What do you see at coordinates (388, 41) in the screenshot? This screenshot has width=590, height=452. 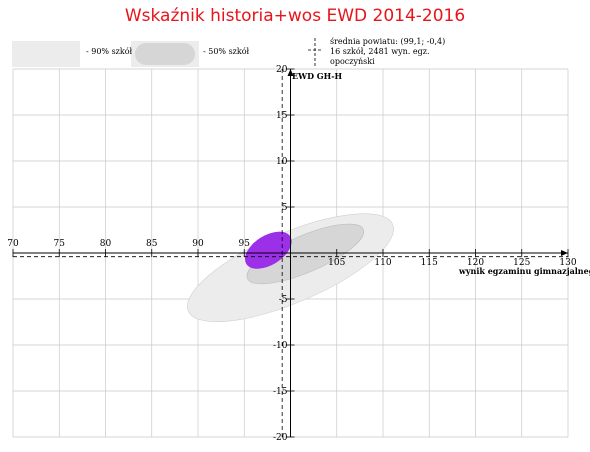 I see `legend-mean-line1: średnia powiatu: (99,1; -0,4)` at bounding box center [388, 41].